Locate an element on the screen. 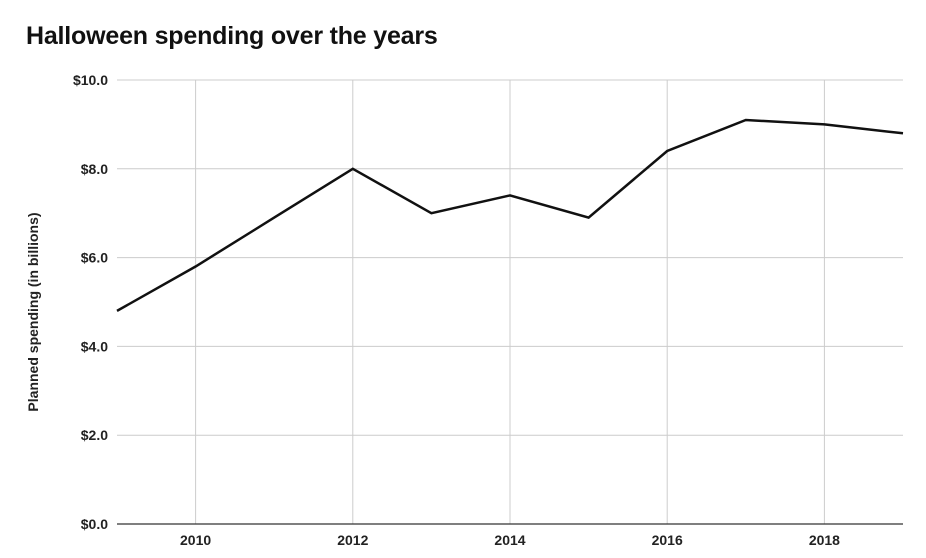 The image size is (926, 558). y-axis-label: Planned spending (in billions) is located at coordinates (33, 311).